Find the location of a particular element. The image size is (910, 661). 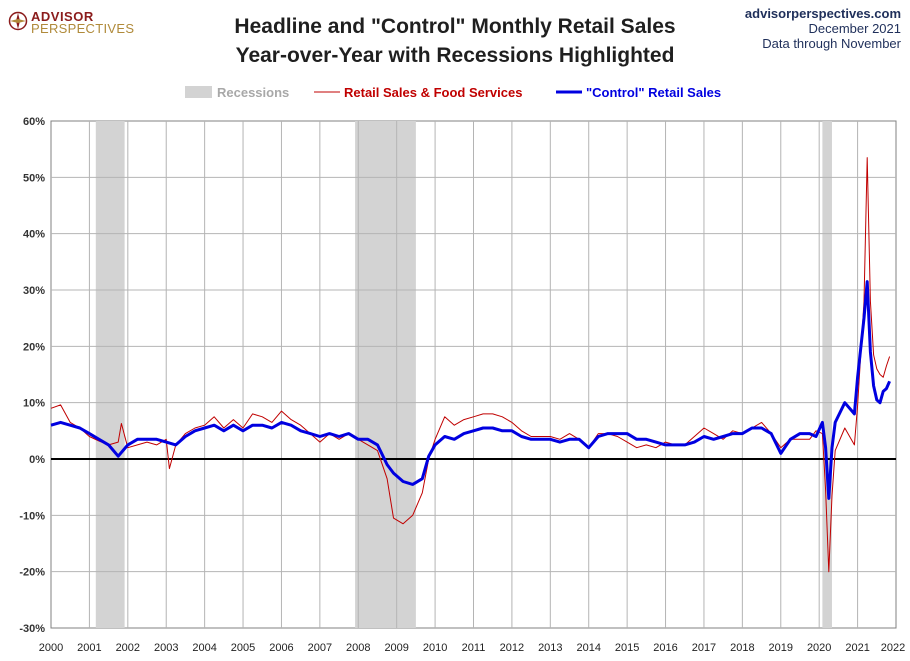

y-axis-ticks: -30% -20% -10% 0% 10% 20% 30% 40% 50% 60% is located at coordinates (32, 375).